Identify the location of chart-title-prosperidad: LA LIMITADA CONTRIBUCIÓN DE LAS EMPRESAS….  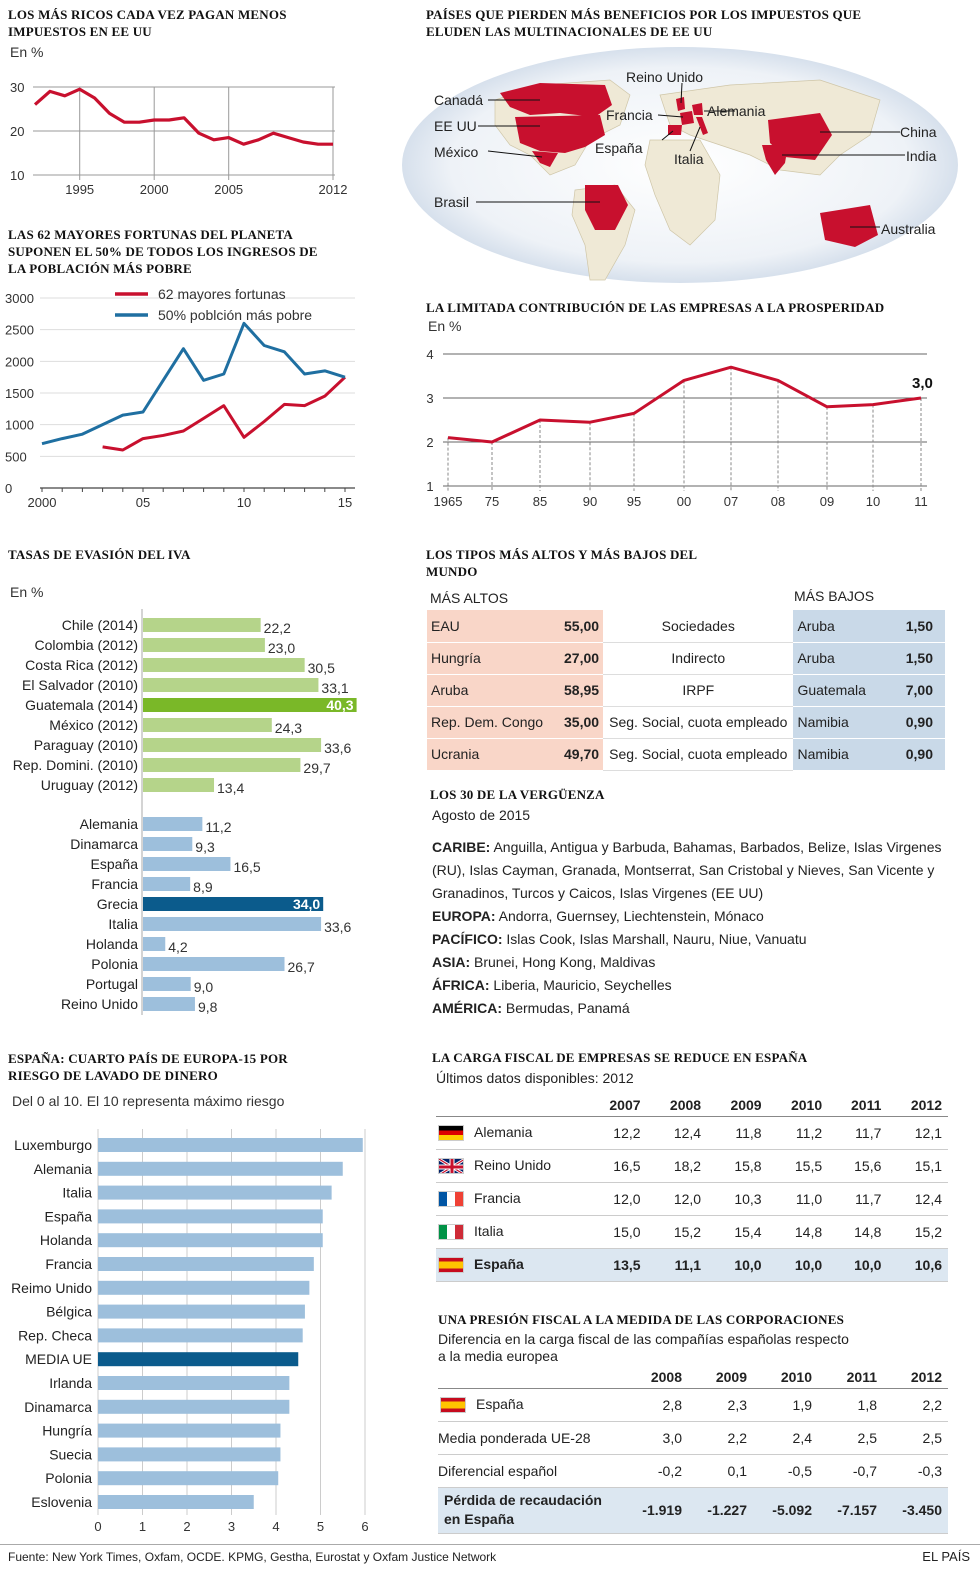
(655, 307).